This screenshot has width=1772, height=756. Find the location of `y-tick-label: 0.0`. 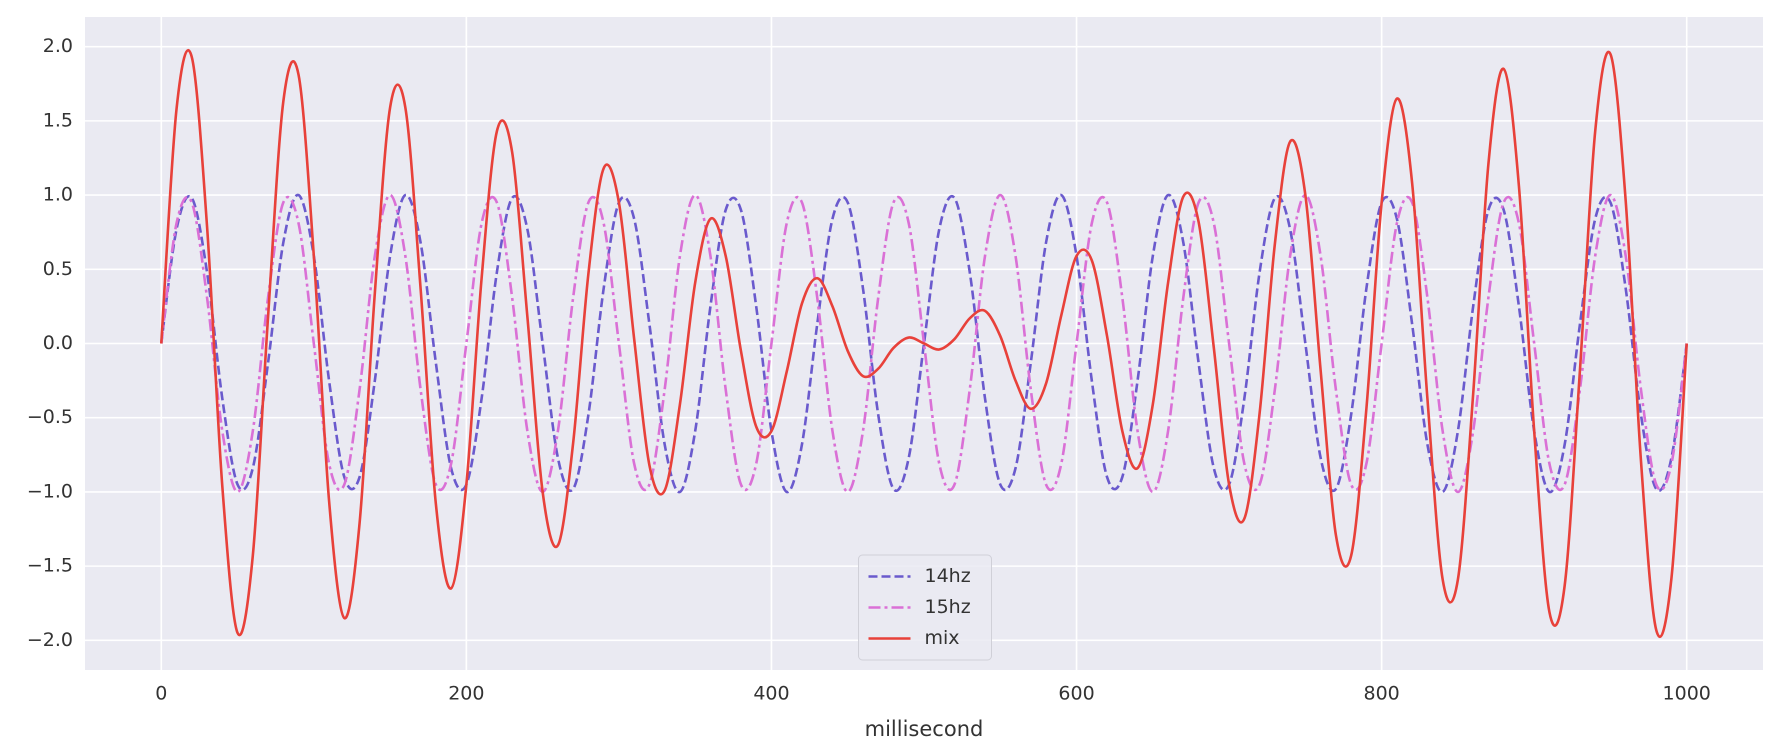

y-tick-label: 0.0 is located at coordinates (58, 343).